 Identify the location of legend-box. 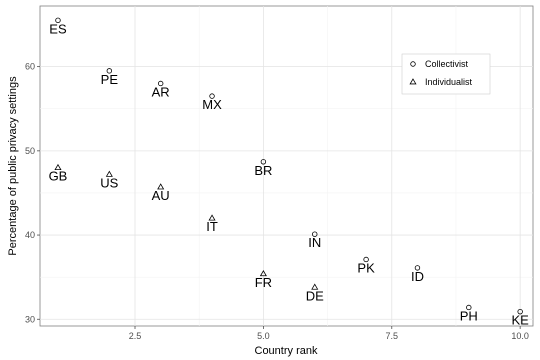
(446, 74).